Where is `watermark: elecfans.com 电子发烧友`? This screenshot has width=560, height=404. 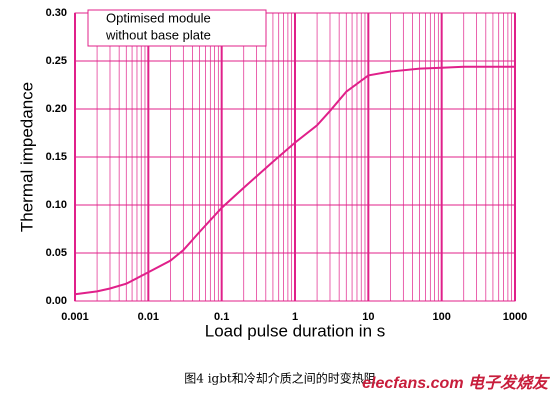
watermark: elecfans.com 电子发烧友 is located at coordinates (456, 383).